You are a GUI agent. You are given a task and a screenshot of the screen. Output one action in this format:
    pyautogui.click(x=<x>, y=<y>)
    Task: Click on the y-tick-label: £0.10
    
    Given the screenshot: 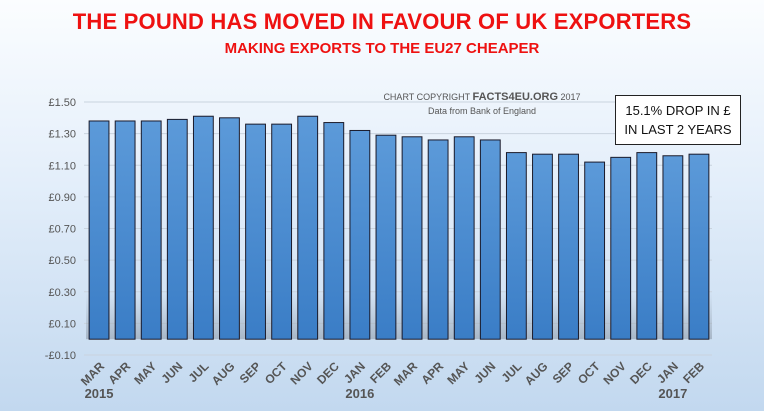 What is the action you would take?
    pyautogui.click(x=62, y=324)
    